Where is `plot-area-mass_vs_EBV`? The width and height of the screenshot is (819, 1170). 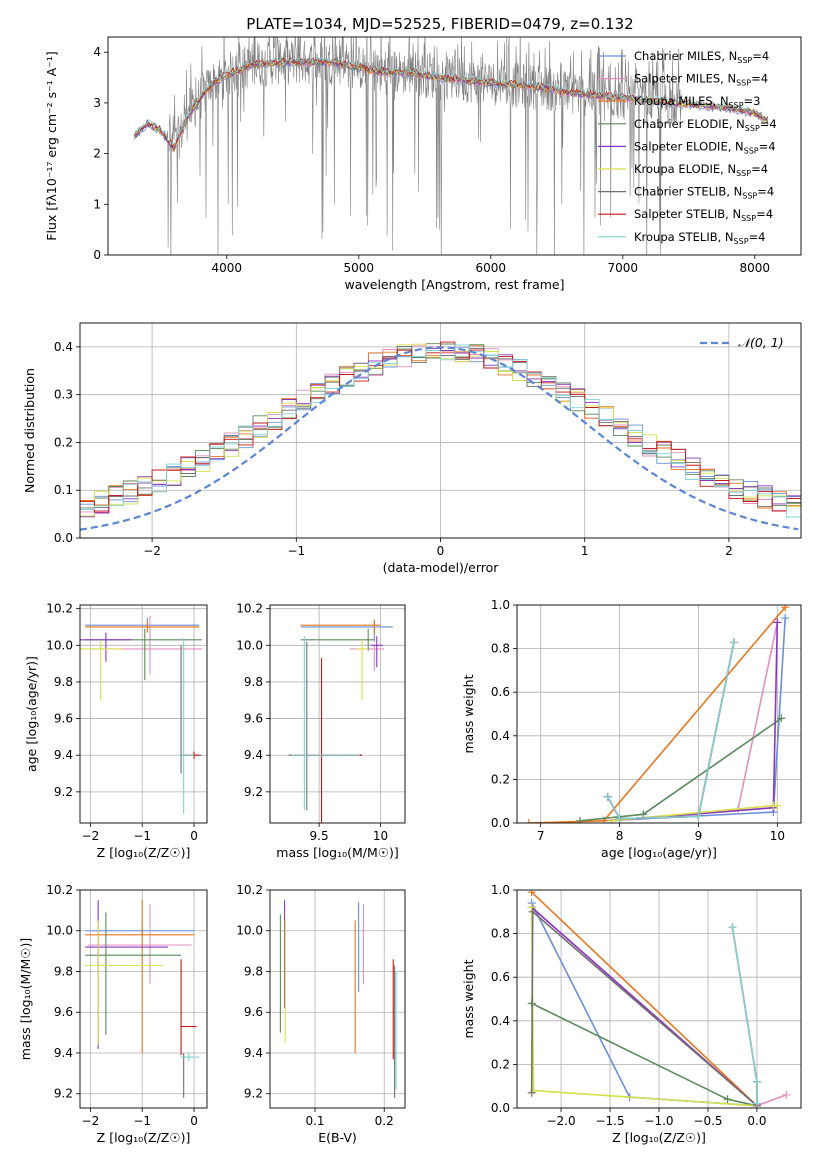 plot-area-mass_vs_EBV is located at coordinates (337, 999).